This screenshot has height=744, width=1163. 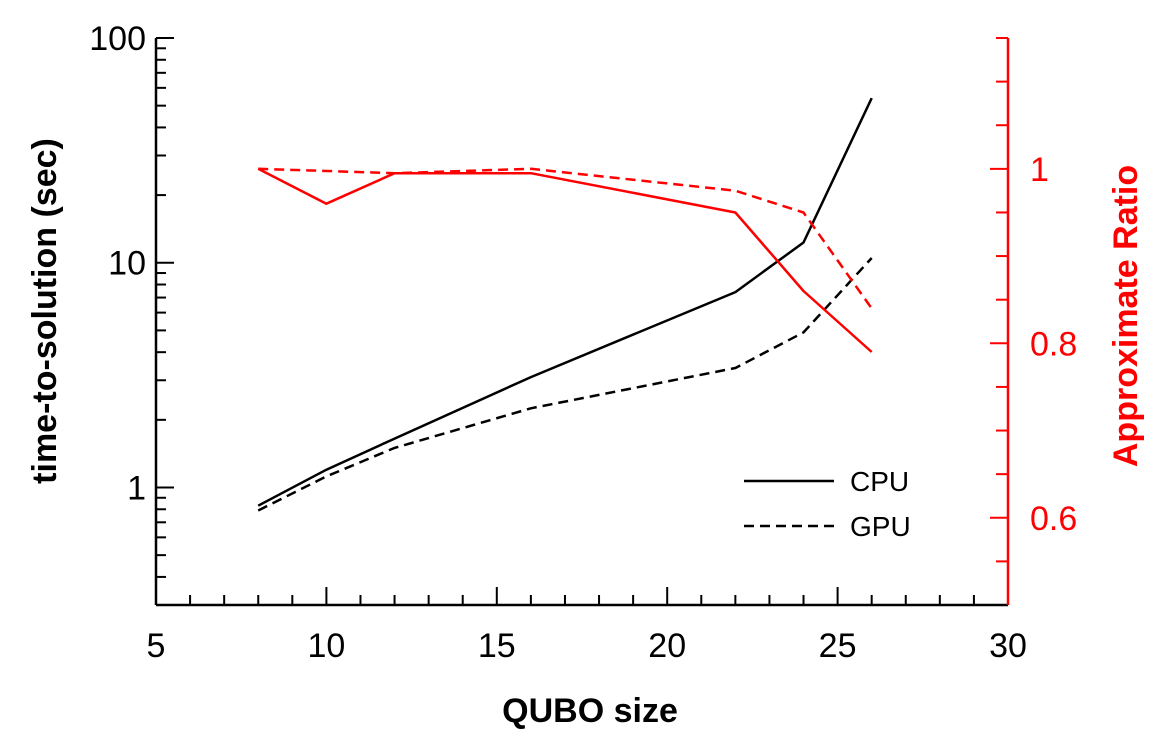 I want to click on left-y-tick-label: 100, so click(x=117, y=39).